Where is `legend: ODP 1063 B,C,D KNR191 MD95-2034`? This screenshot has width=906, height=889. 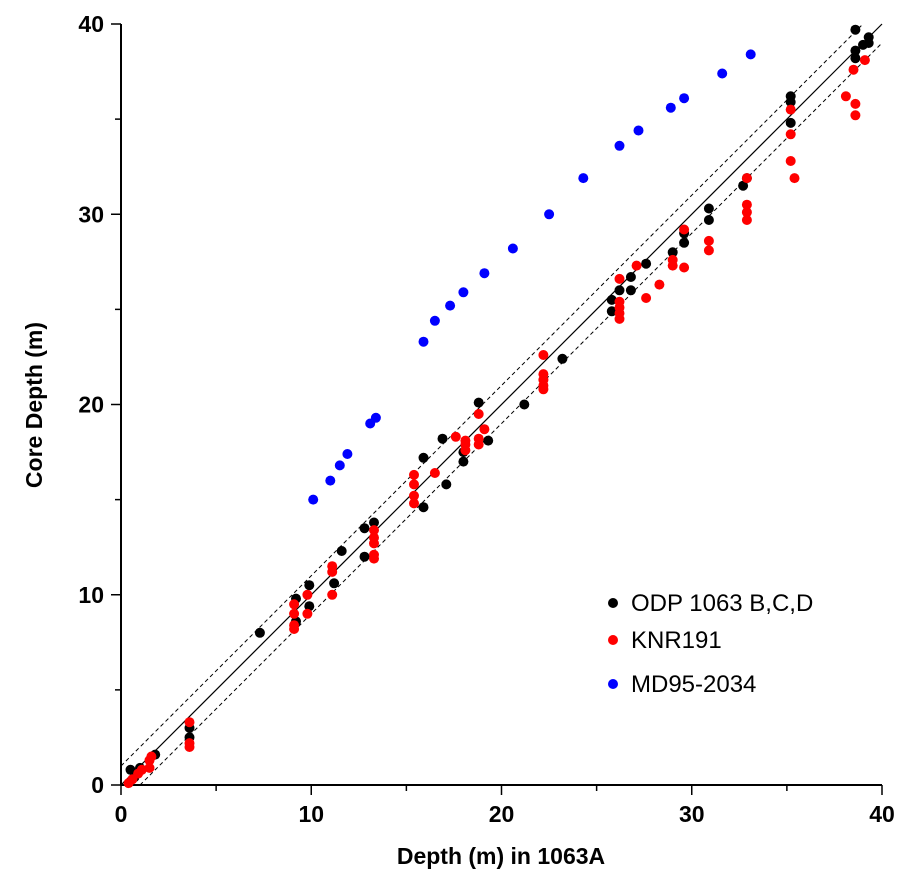
legend: ODP 1063 B,C,D KNR191 MD95-2034 is located at coordinates (710, 644).